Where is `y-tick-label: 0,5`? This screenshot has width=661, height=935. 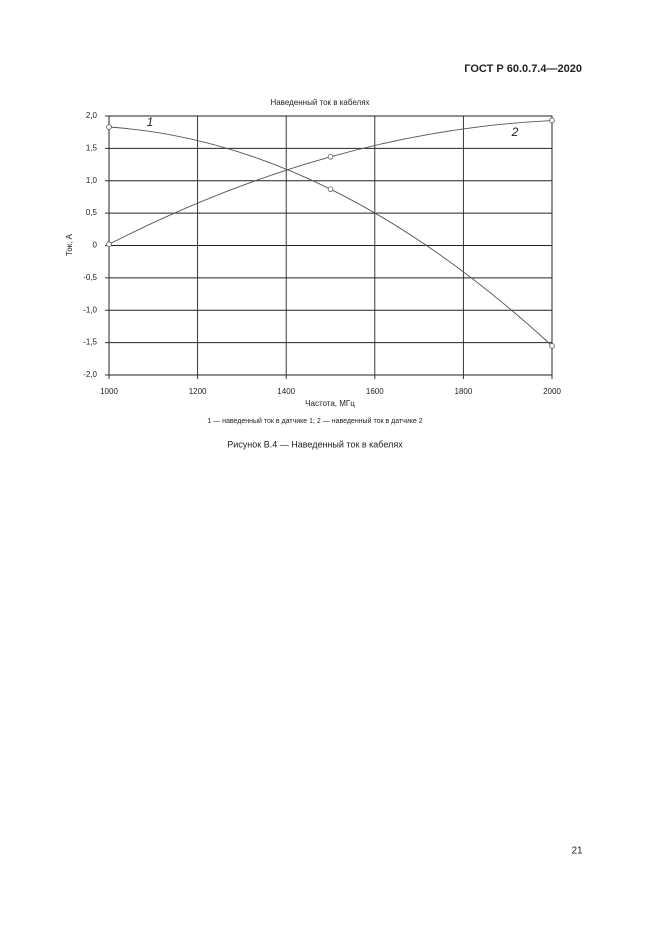 y-tick-label: 0,5 is located at coordinates (92, 212).